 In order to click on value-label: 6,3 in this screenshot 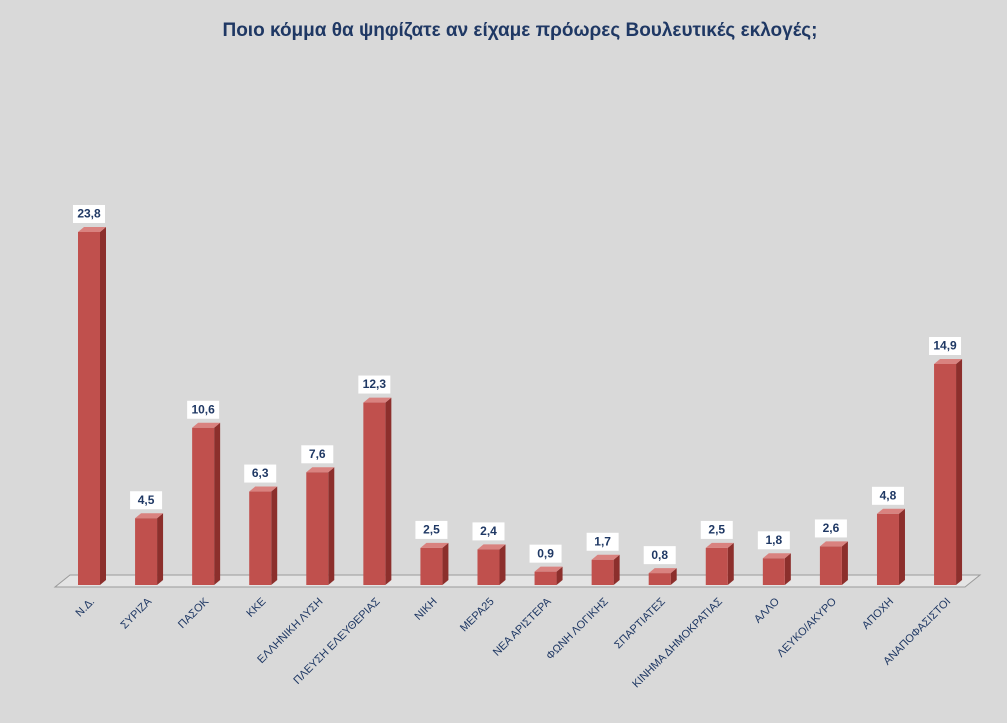, I will do `click(260, 473)`.